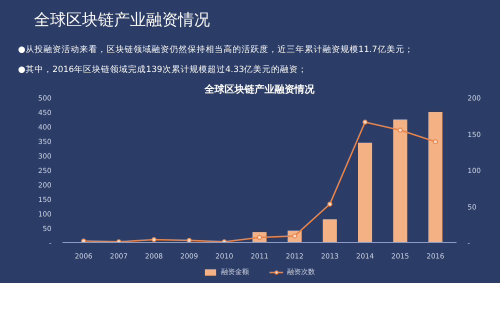  What do you see at coordinates (260, 90) in the screenshot?
I see `chart-title: 全球区块链产业融资情况` at bounding box center [260, 90].